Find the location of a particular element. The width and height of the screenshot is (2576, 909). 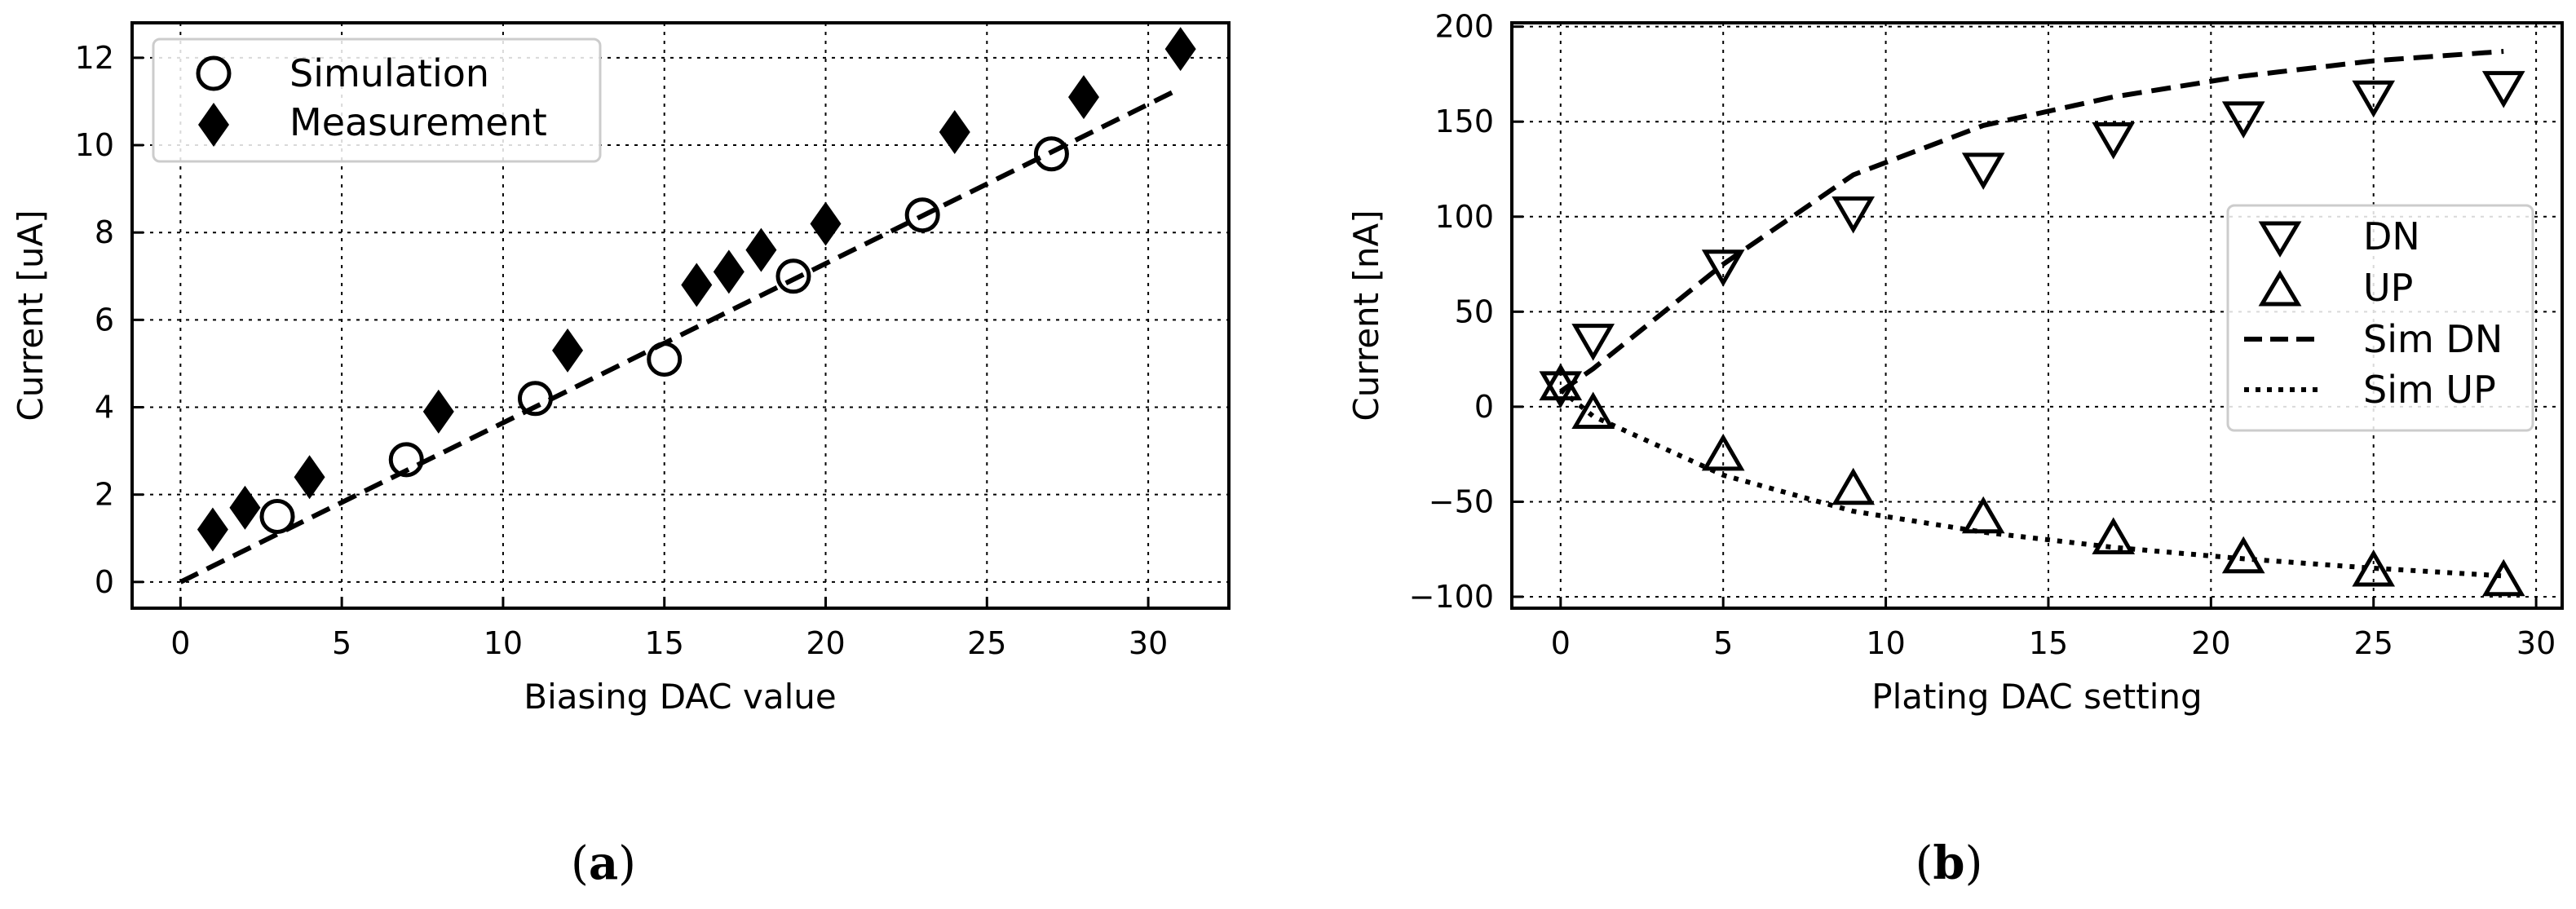

chart-a-x-tick-label: 0 is located at coordinates (180, 643).